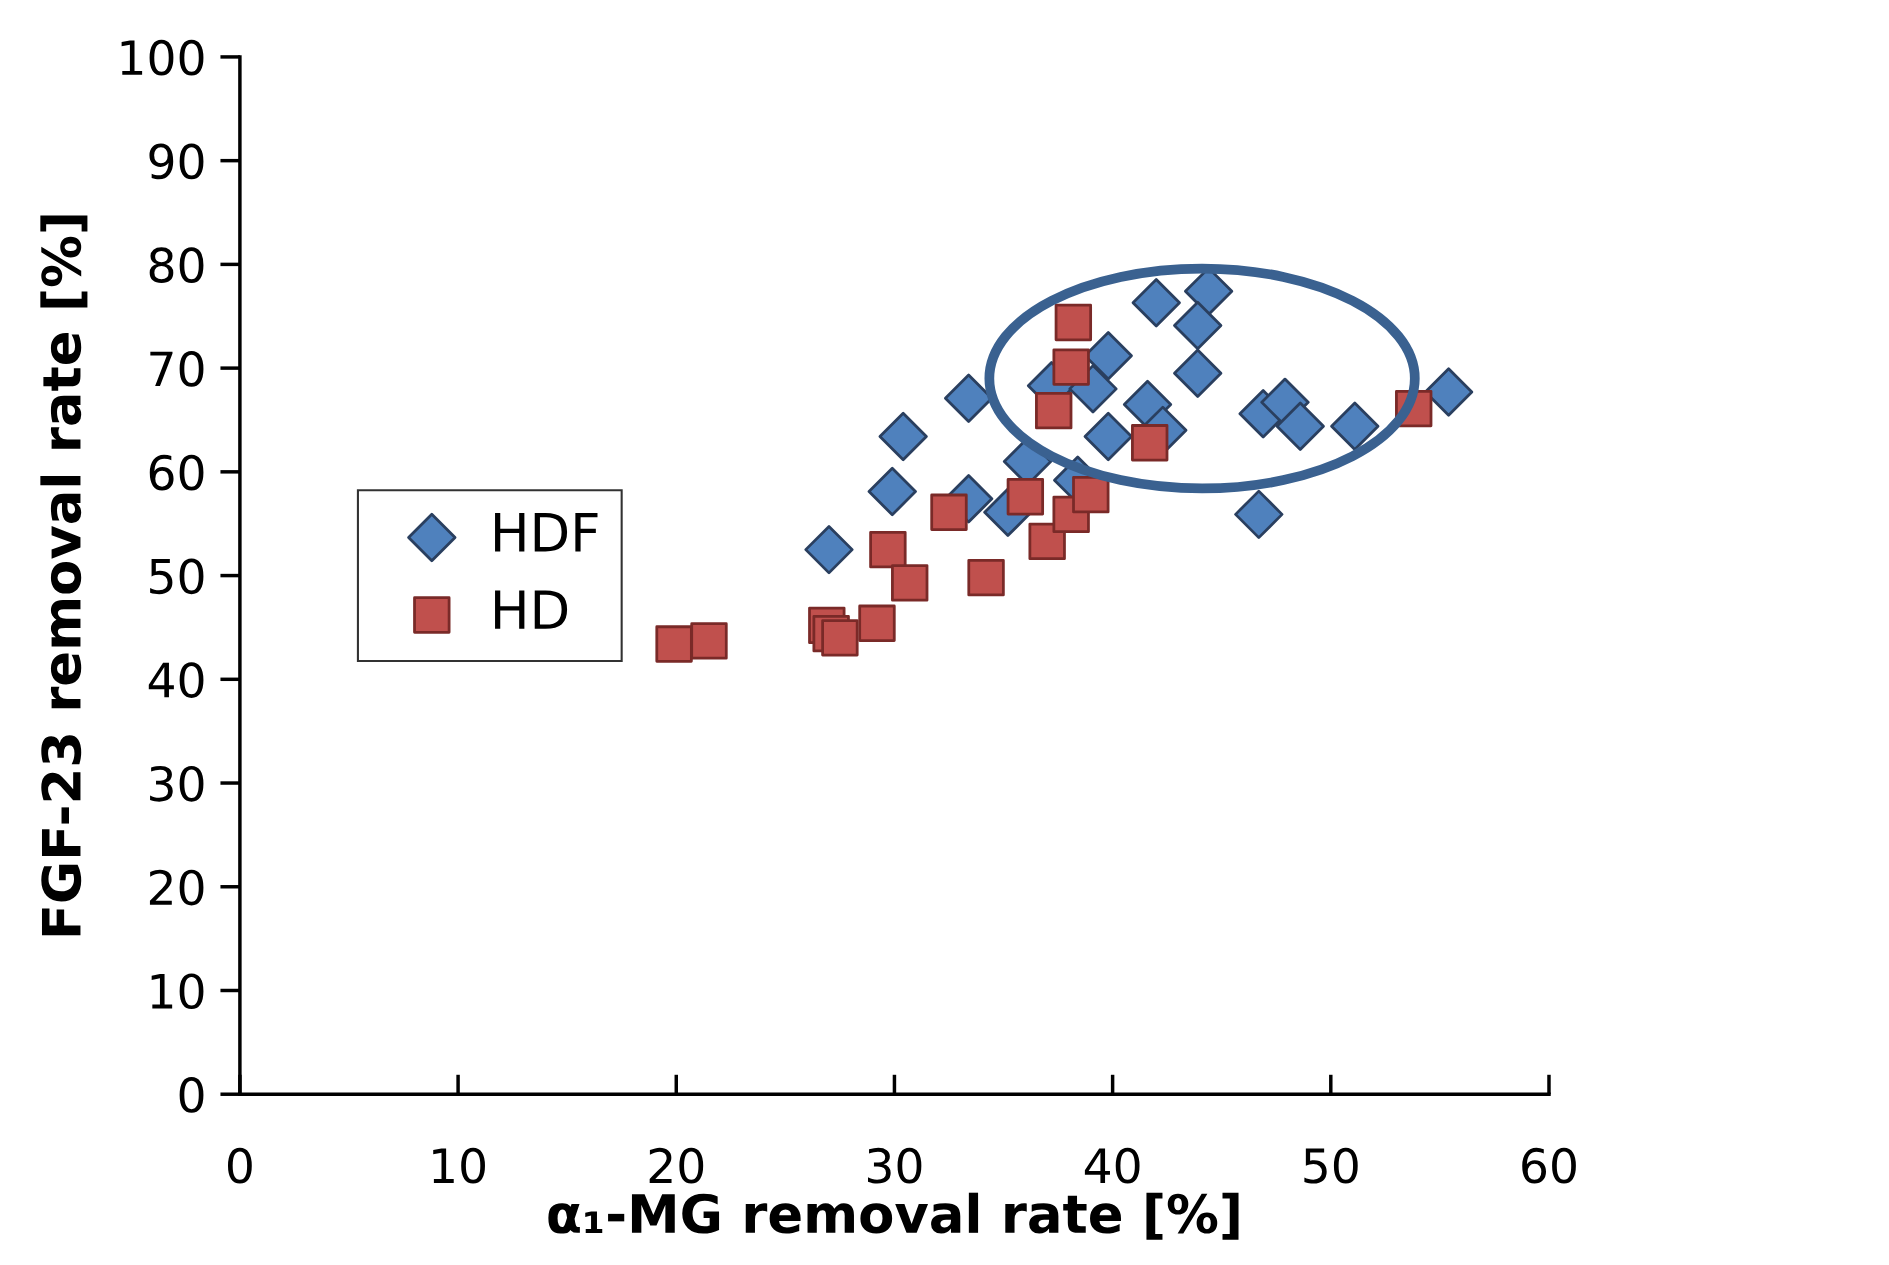 The height and width of the screenshot is (1265, 1889). I want to click on y-tick-label: 50, so click(177, 576).